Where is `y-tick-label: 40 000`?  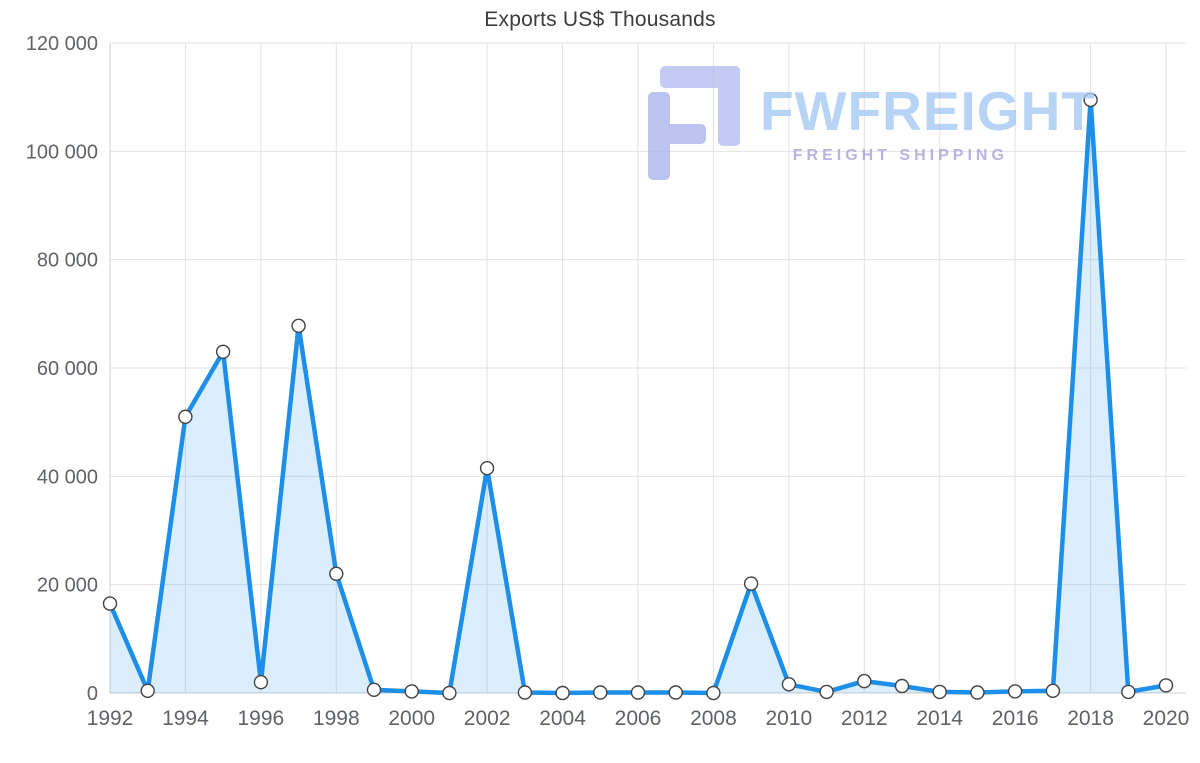 y-tick-label: 40 000 is located at coordinates (67, 477).